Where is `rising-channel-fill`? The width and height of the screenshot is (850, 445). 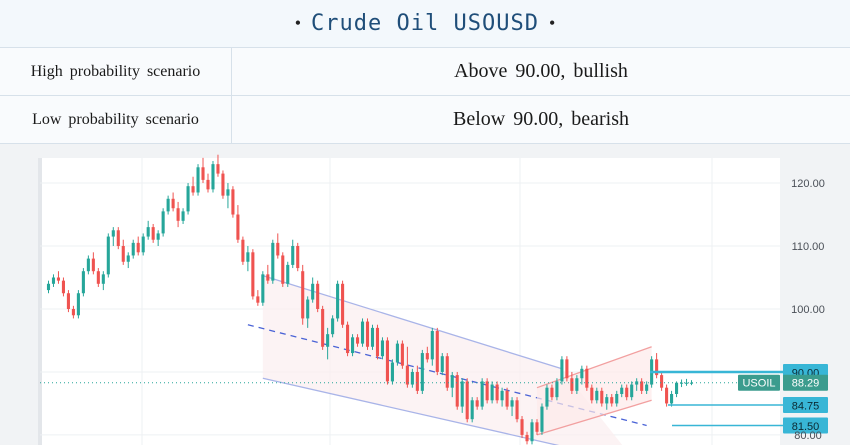
rising-channel-fill is located at coordinates (594, 390).